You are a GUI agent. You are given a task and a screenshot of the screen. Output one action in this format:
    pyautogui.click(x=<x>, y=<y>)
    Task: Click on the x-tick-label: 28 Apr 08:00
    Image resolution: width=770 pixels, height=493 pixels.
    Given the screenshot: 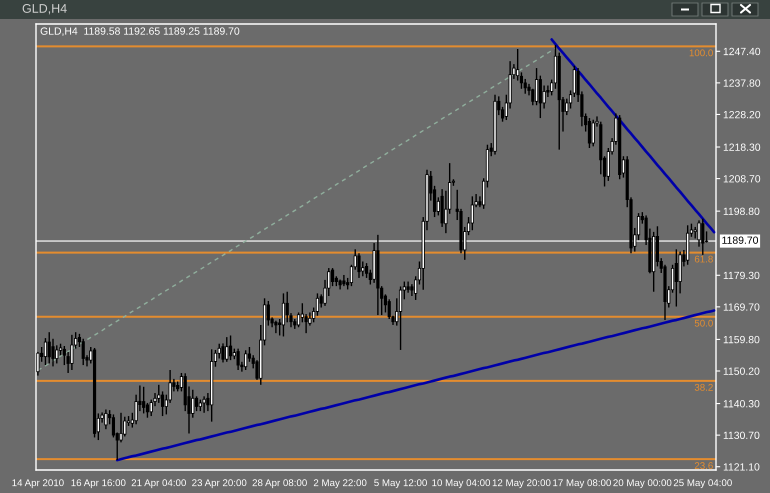 What is the action you would take?
    pyautogui.click(x=279, y=483)
    